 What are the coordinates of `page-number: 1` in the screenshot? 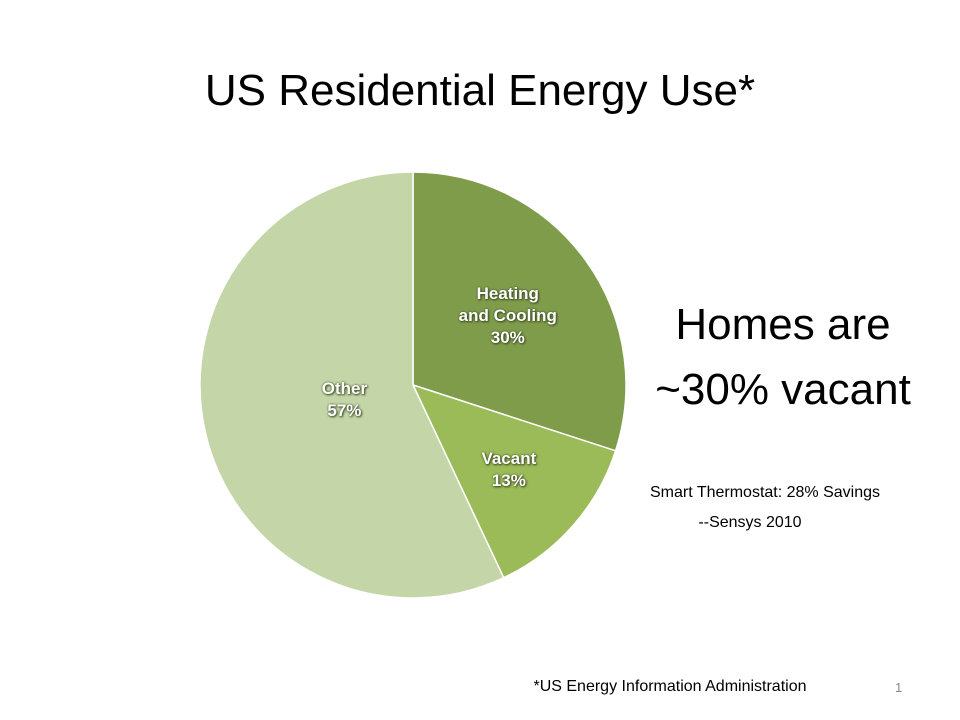 It's located at (899, 687).